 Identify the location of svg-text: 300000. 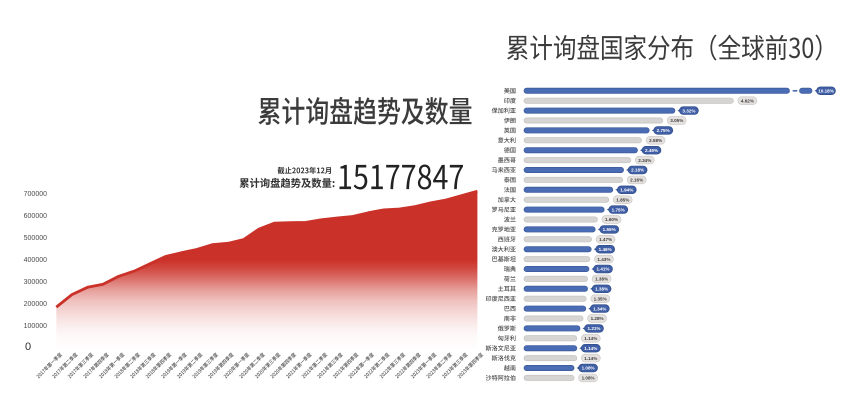
(35, 282).